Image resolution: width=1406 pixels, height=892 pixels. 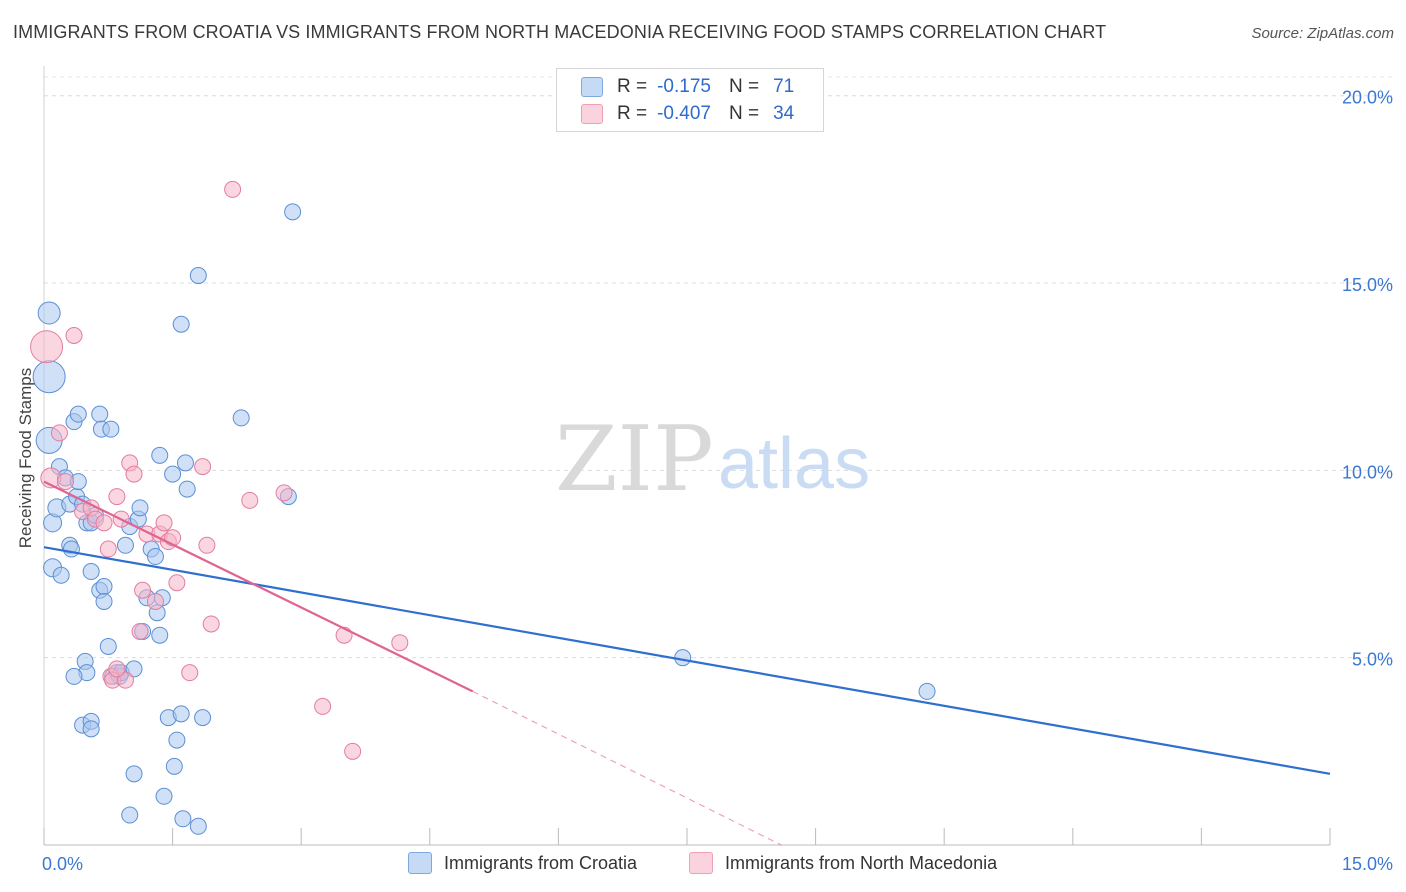 I want to click on legend-label-north-macedonia: Immigrants from North Macedonia, so click(x=861, y=862).